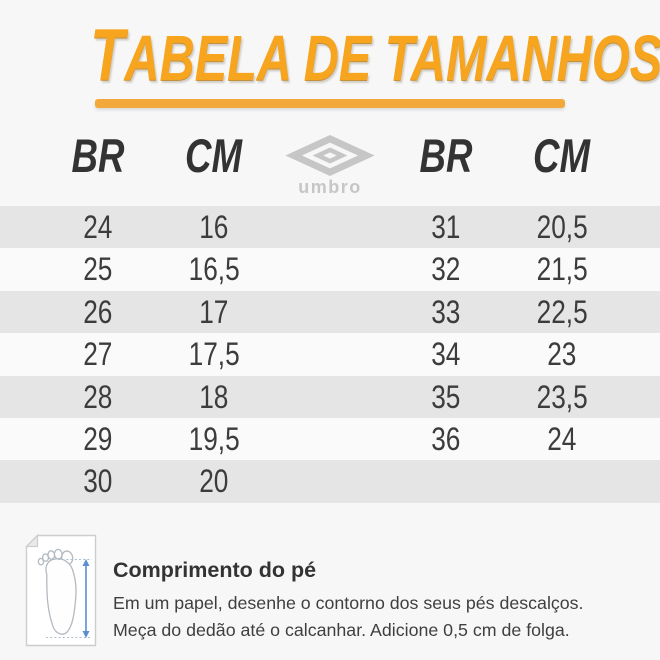 Image resolution: width=660 pixels, height=660 pixels. Describe the element at coordinates (562, 396) in the screenshot. I see `cell-cm-right: 23,5` at that location.